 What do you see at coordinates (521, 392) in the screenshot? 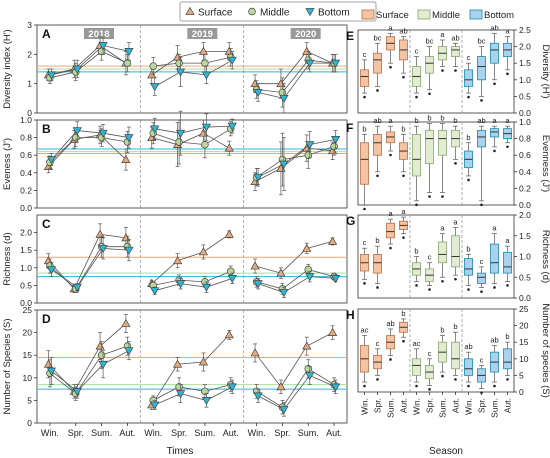
I see `y-tick-label: 0` at bounding box center [521, 392].